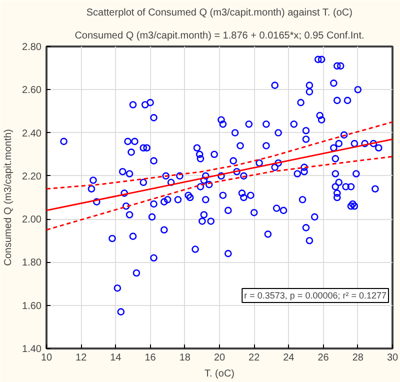 The image size is (400, 382). I want to click on y-axis-title: Consumed Q (m3/capit.month), so click(8, 197).